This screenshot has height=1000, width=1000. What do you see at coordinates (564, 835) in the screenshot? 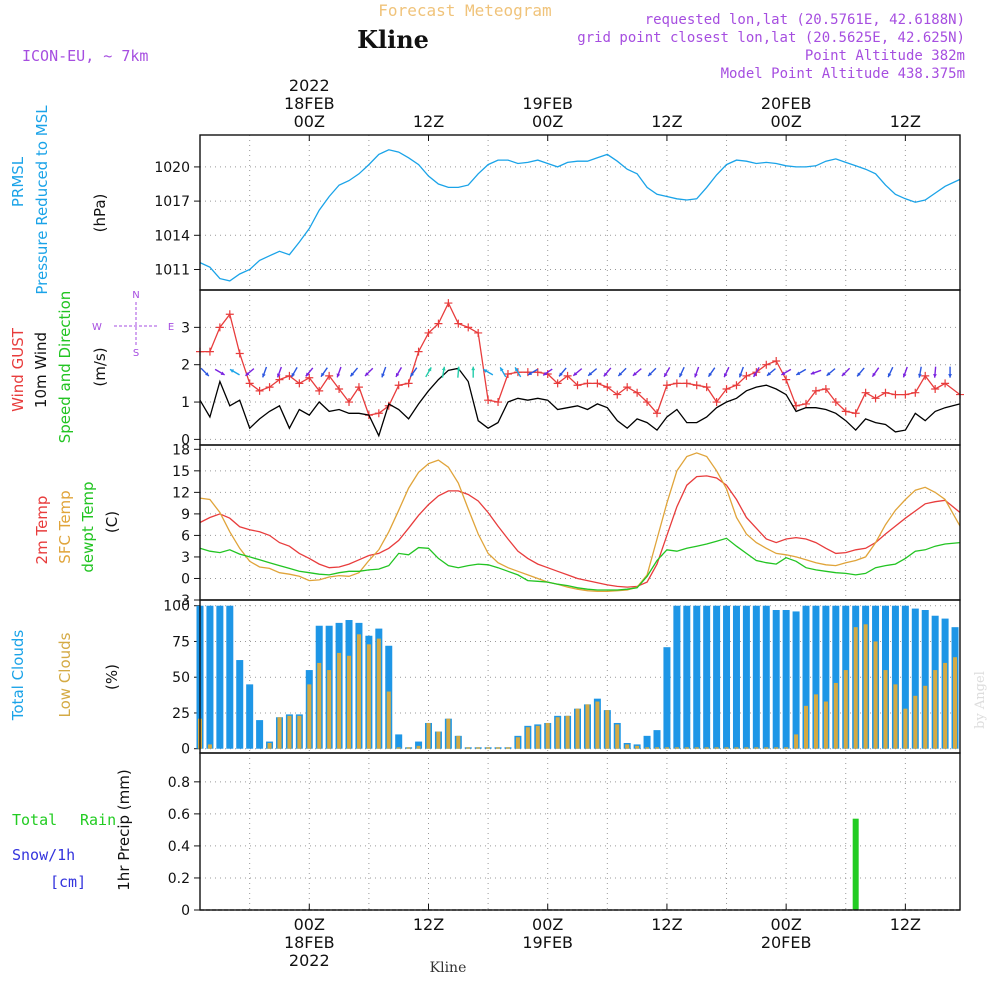
I see `panel-precip: 0 0.2 0.4 0.6 0.8` at bounding box center [564, 835].